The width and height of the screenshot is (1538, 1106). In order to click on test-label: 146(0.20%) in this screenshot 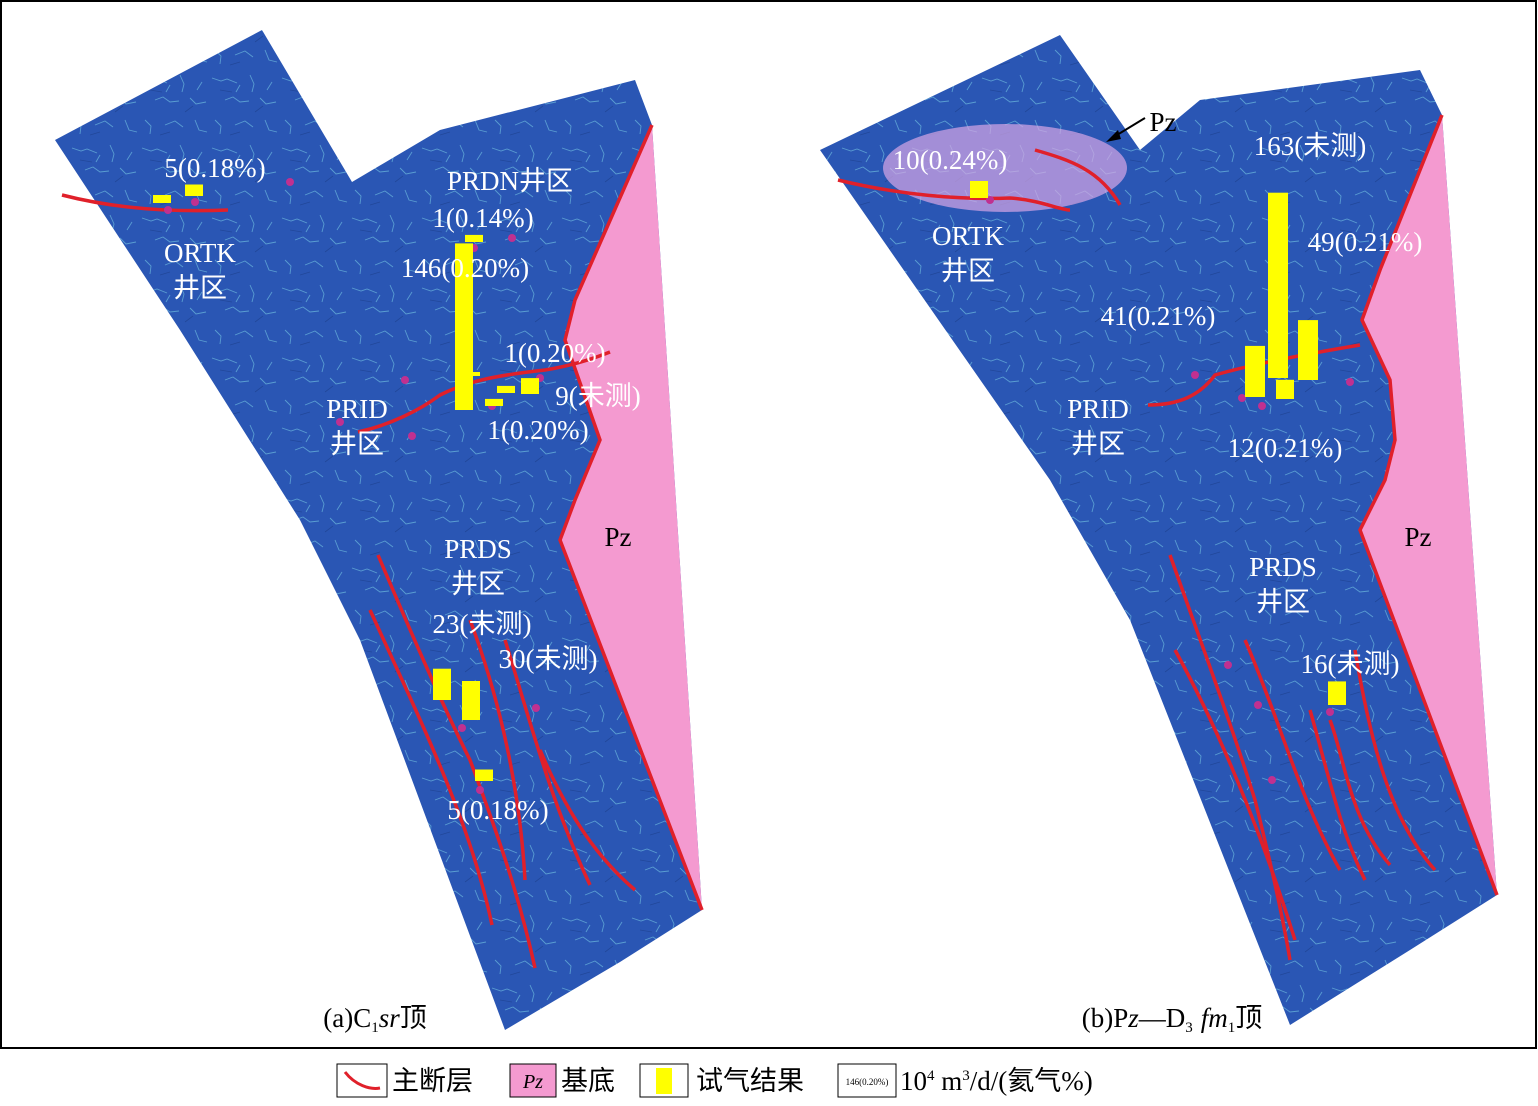, I will do `click(465, 268)`.